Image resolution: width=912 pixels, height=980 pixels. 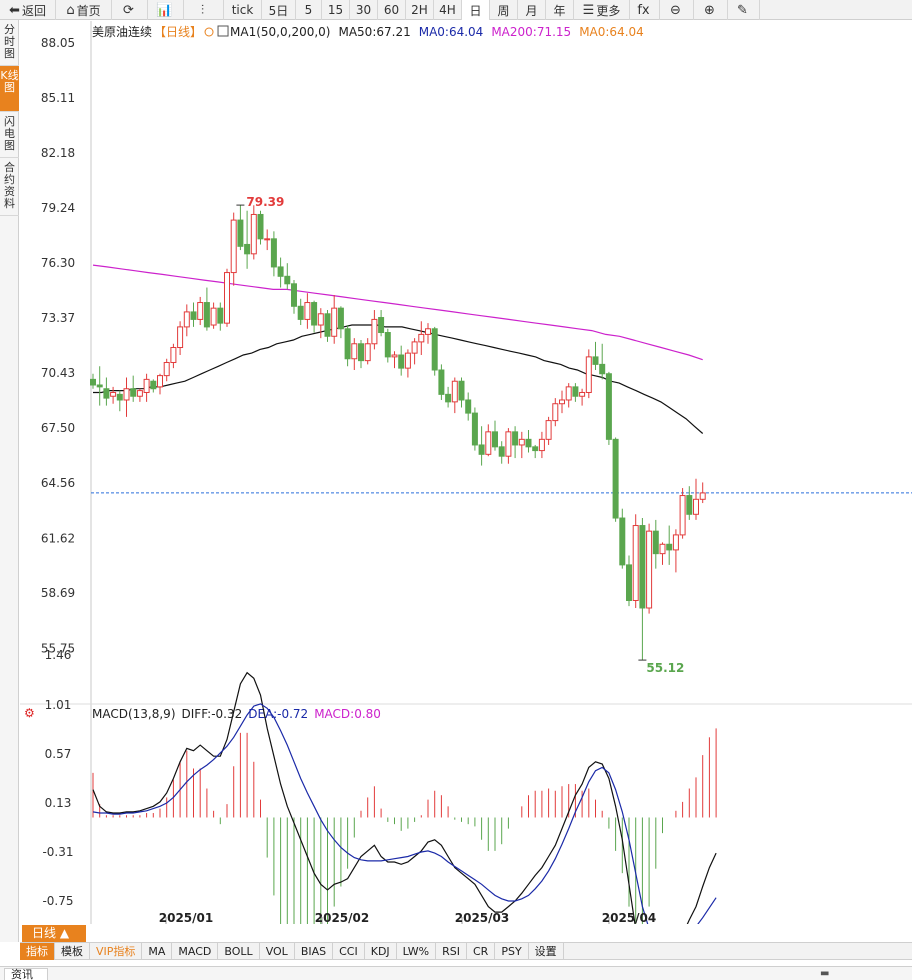 I want to click on toolbar-item-button: 30, so click(x=364, y=10).